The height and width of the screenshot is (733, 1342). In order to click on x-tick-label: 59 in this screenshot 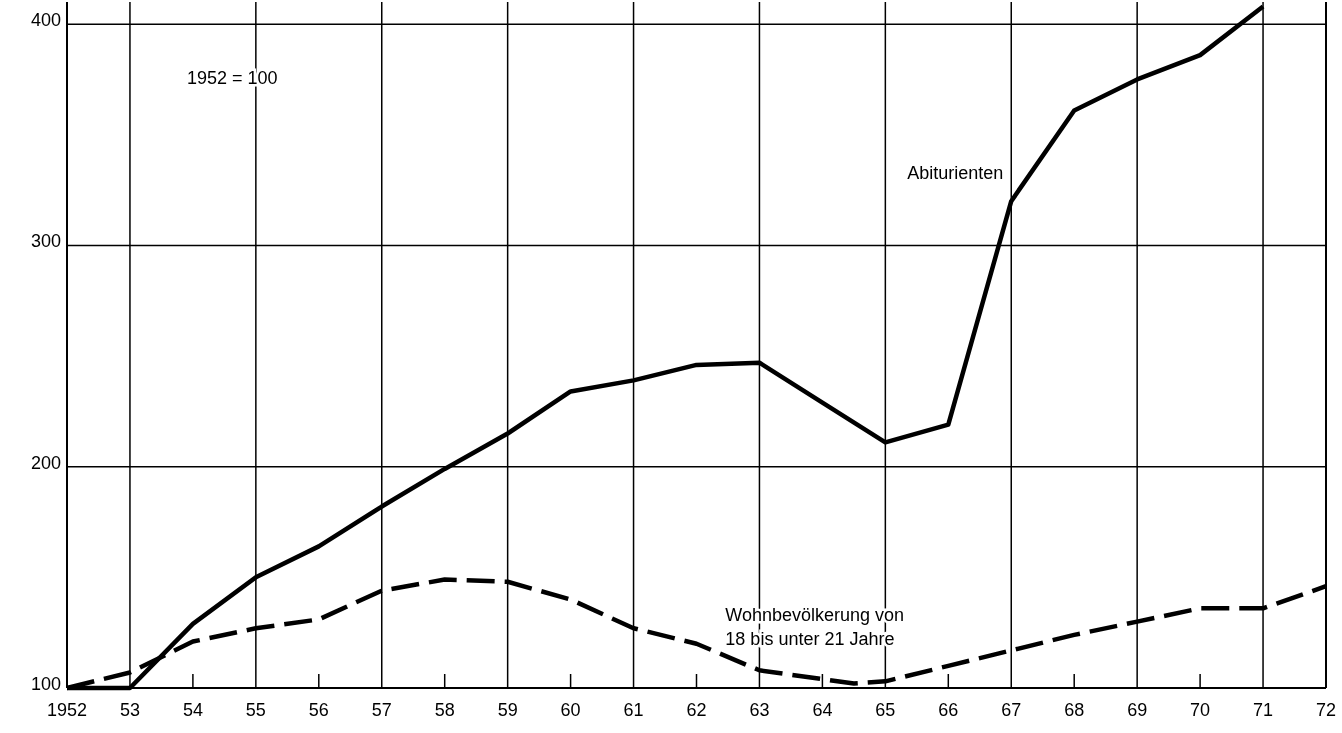, I will do `click(507, 710)`.